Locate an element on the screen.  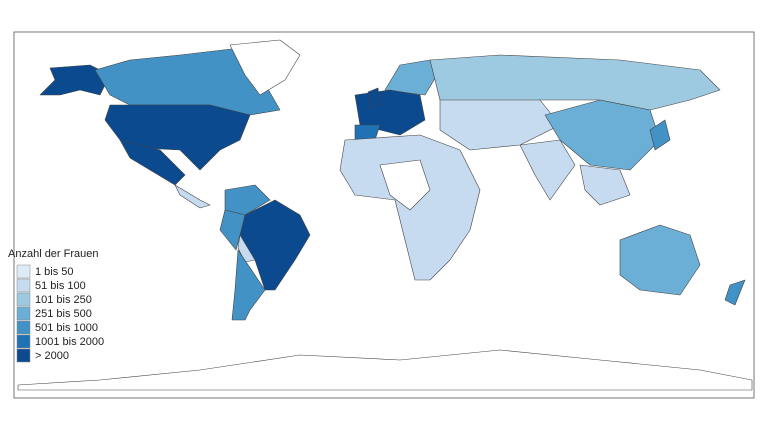
southeast-asia is located at coordinates (605, 185).